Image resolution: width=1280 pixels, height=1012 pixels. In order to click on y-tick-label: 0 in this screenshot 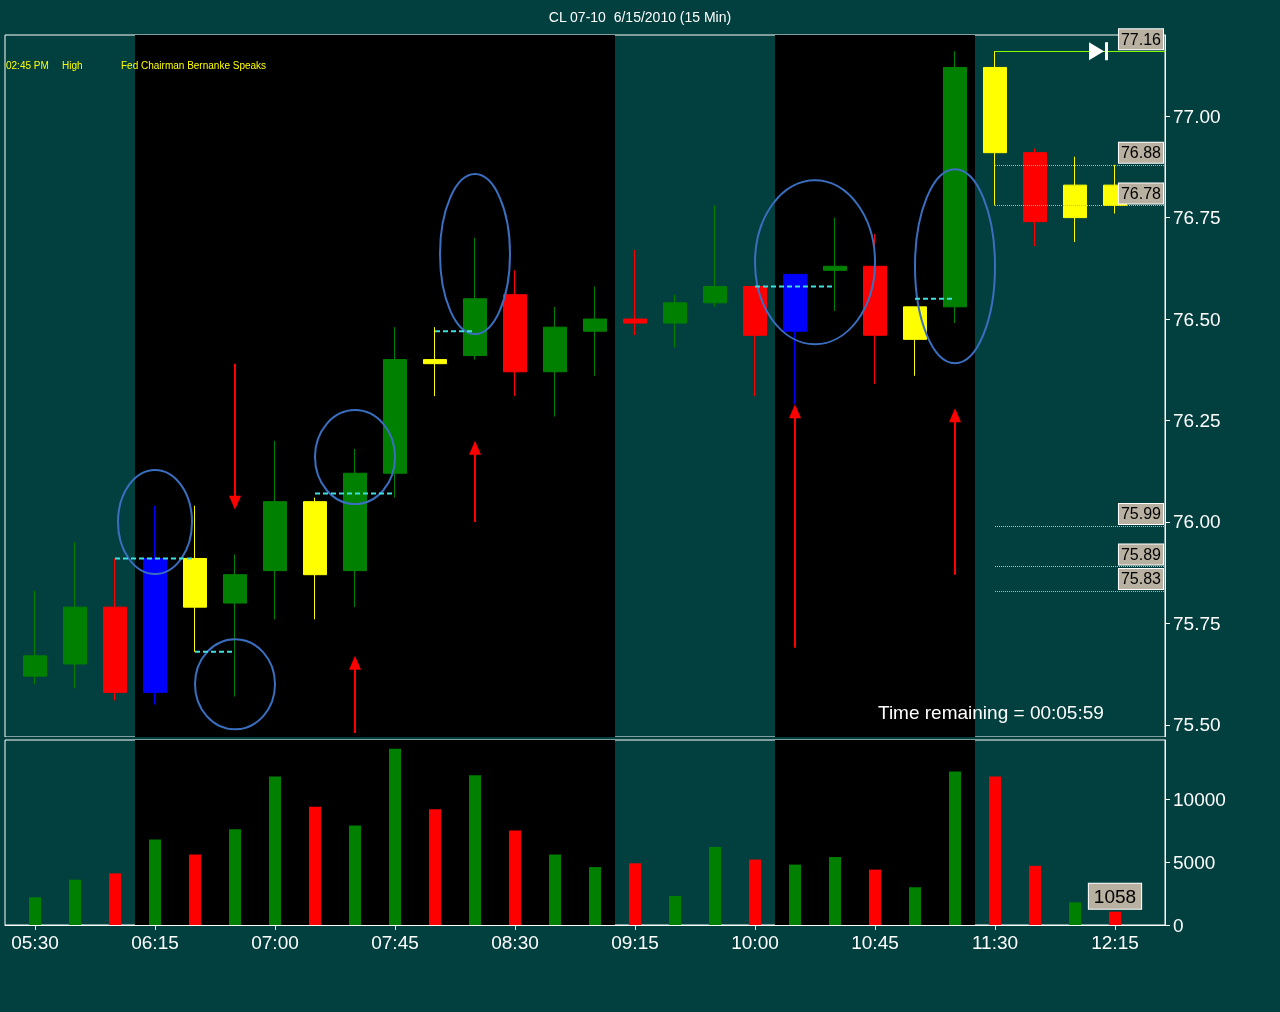, I will do `click(1178, 925)`.